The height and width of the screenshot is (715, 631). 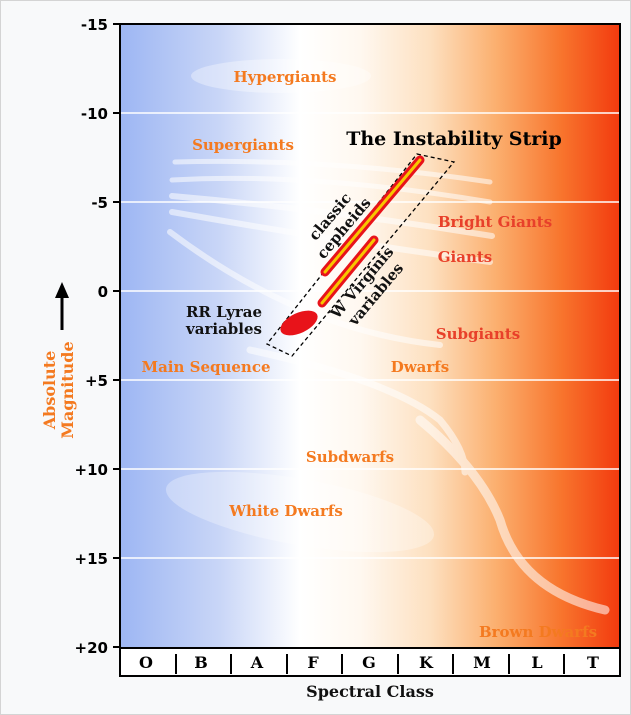 What do you see at coordinates (91, 470) in the screenshot?
I see `y-tick-label: +10` at bounding box center [91, 470].